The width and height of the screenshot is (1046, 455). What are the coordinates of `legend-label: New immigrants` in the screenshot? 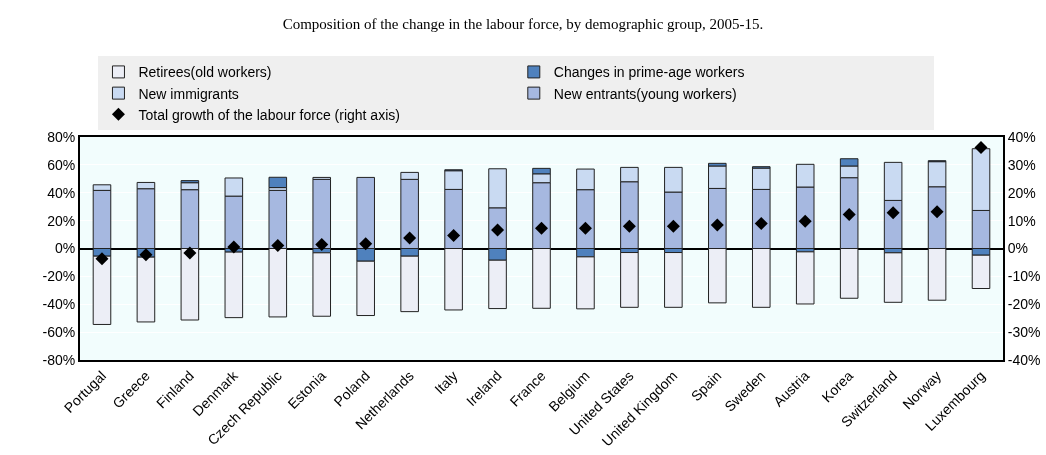 It's located at (188, 93).